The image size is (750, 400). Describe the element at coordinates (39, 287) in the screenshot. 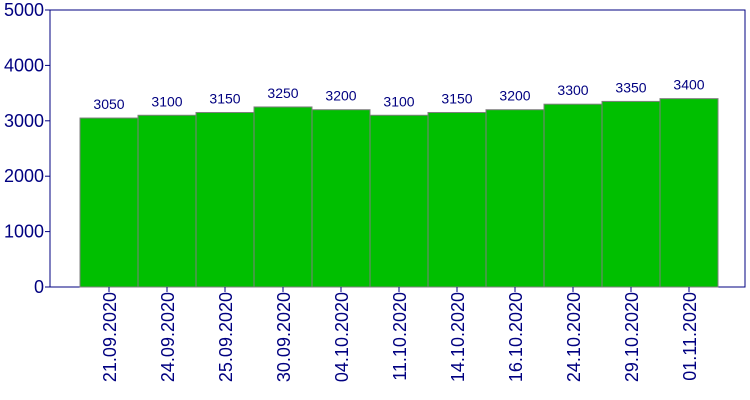

I see `y-tick-label: 0` at that location.